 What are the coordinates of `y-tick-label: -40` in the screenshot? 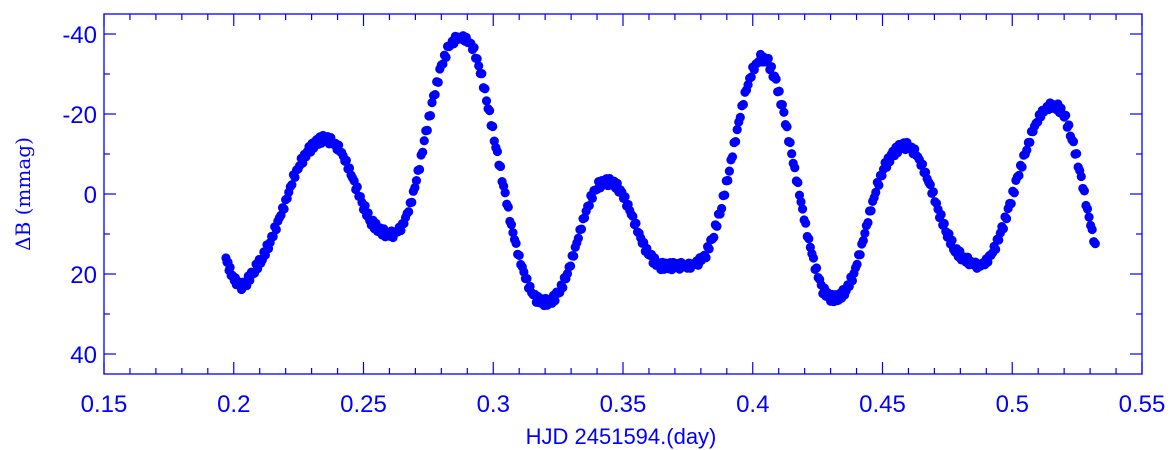 It's located at (79, 35).